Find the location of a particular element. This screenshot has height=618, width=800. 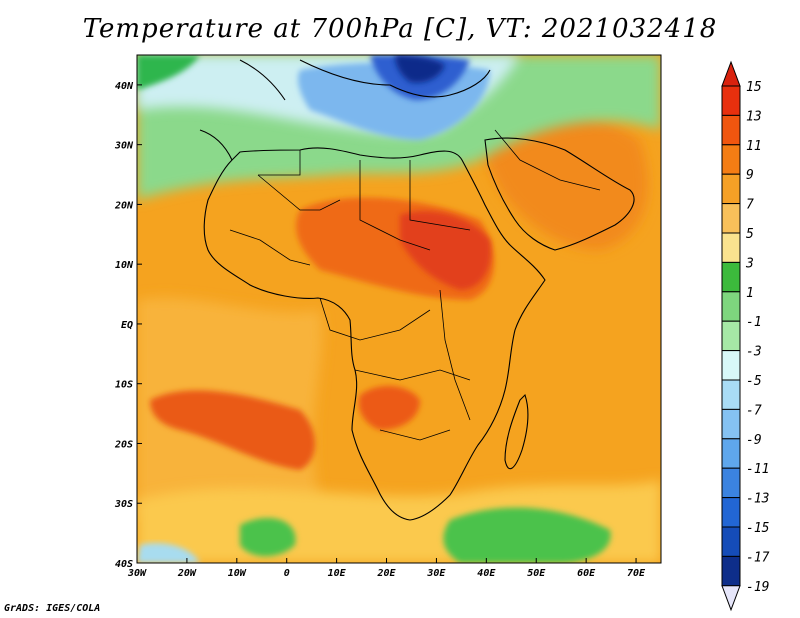

mediterranean-coast is located at coordinates (395, 78).